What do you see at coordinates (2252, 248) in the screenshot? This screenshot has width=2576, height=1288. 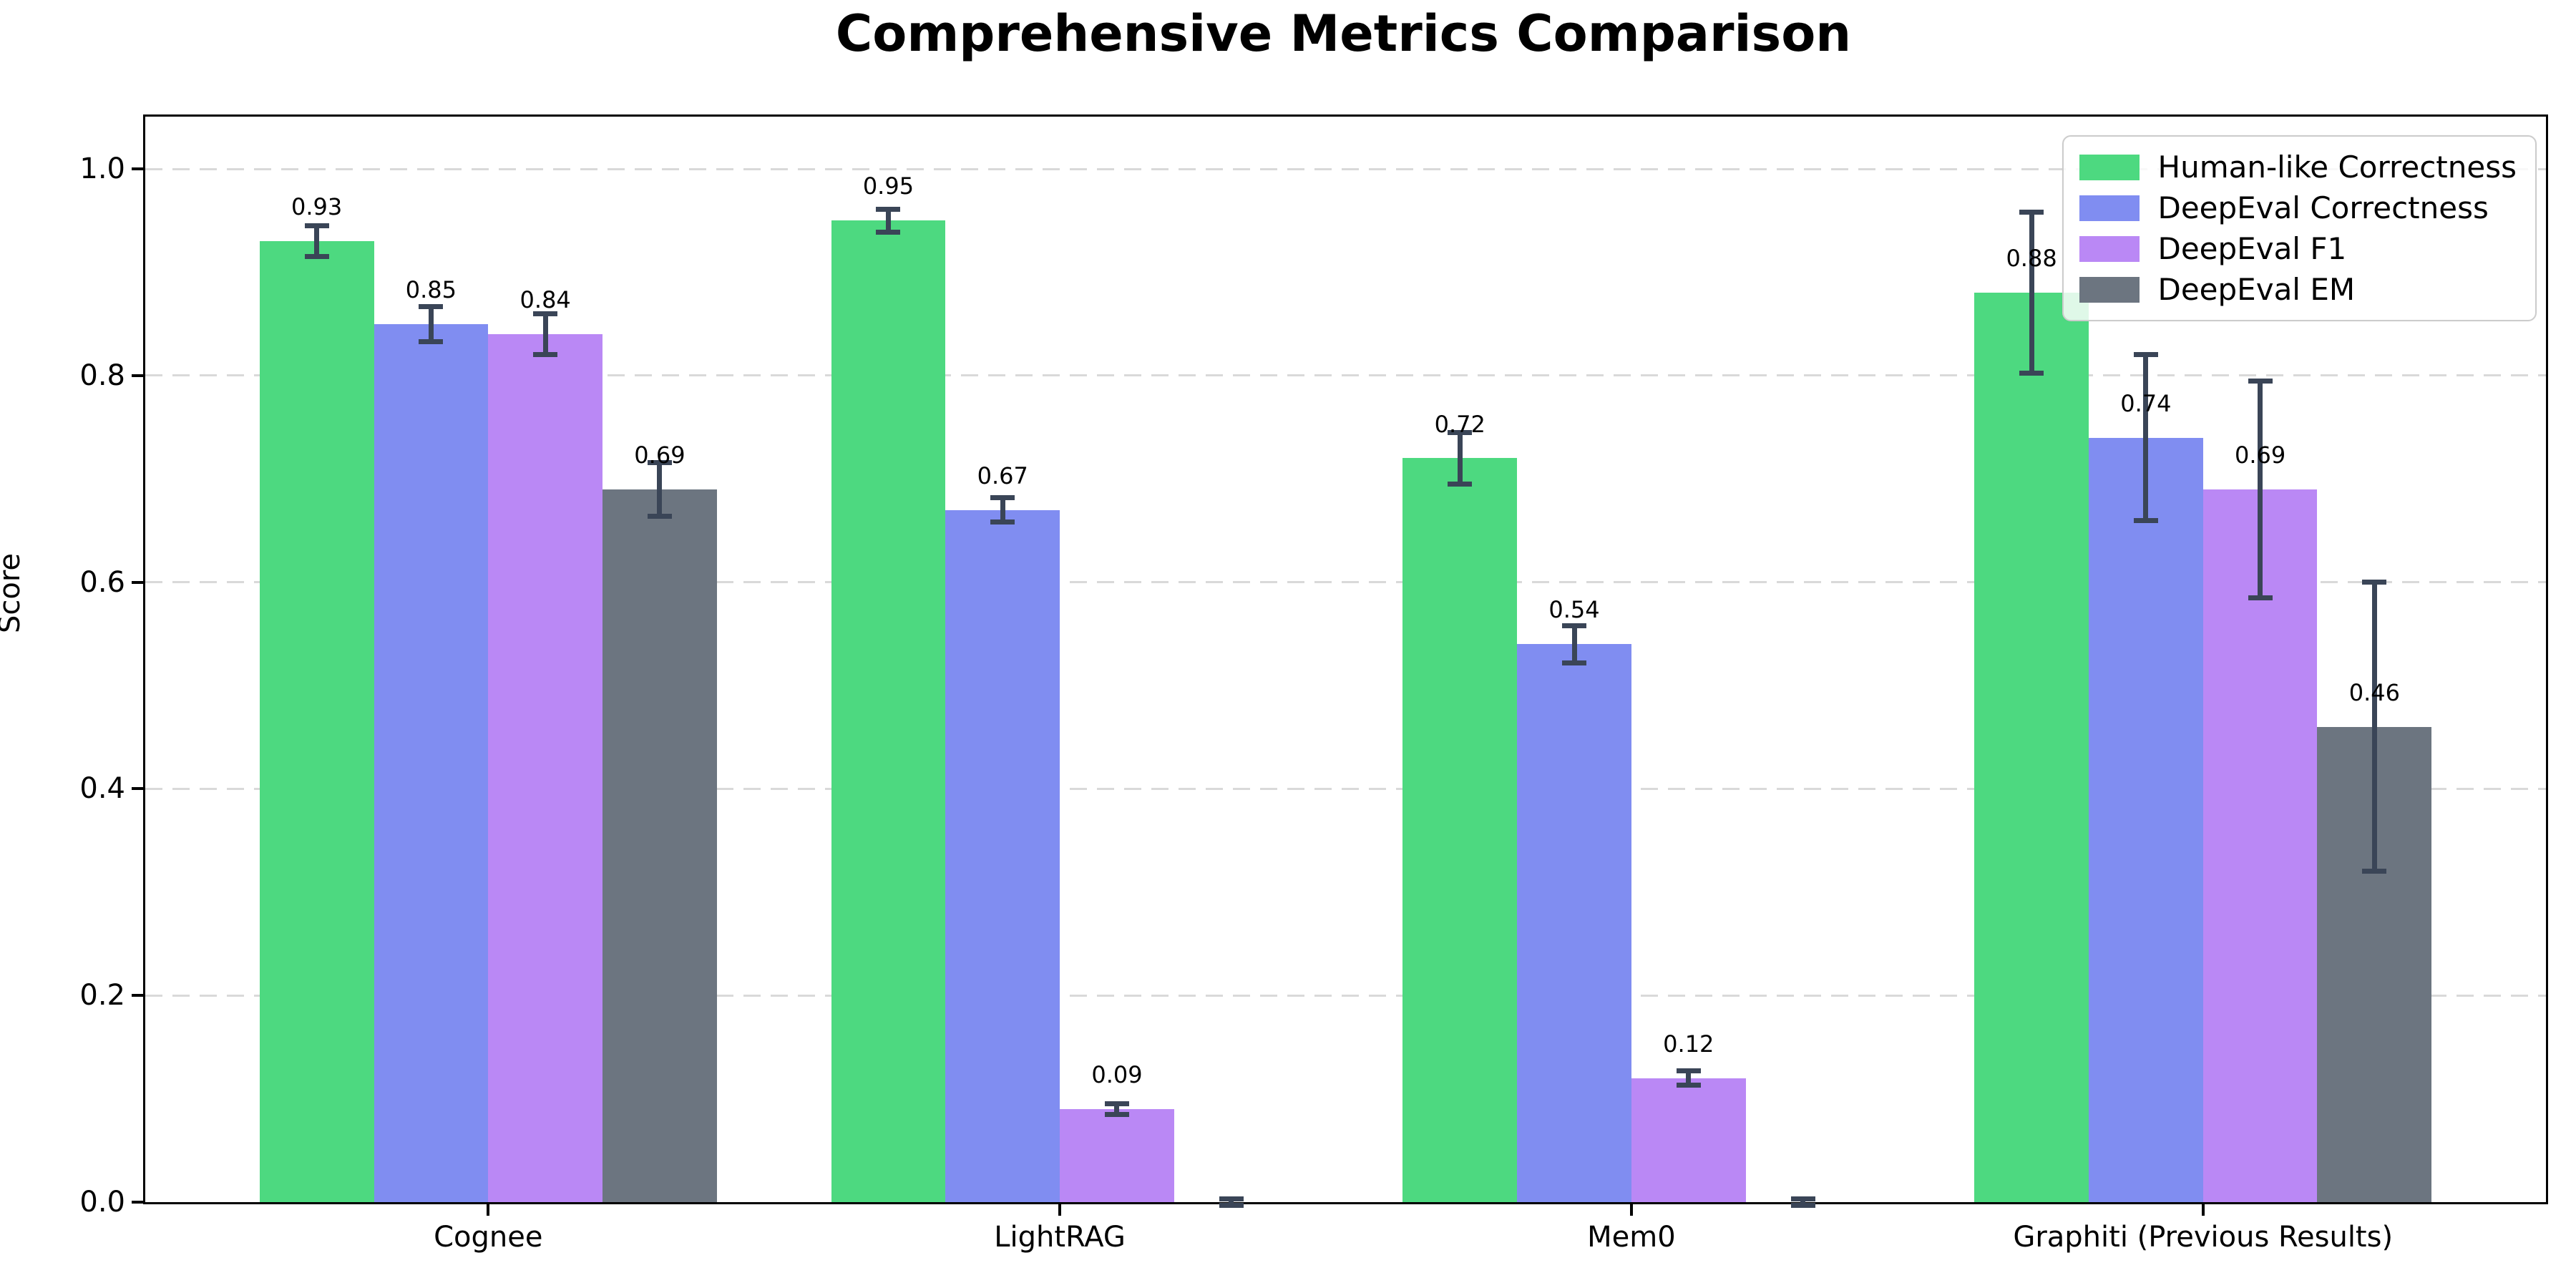 I see `legend-label: DeepEval F1` at bounding box center [2252, 248].